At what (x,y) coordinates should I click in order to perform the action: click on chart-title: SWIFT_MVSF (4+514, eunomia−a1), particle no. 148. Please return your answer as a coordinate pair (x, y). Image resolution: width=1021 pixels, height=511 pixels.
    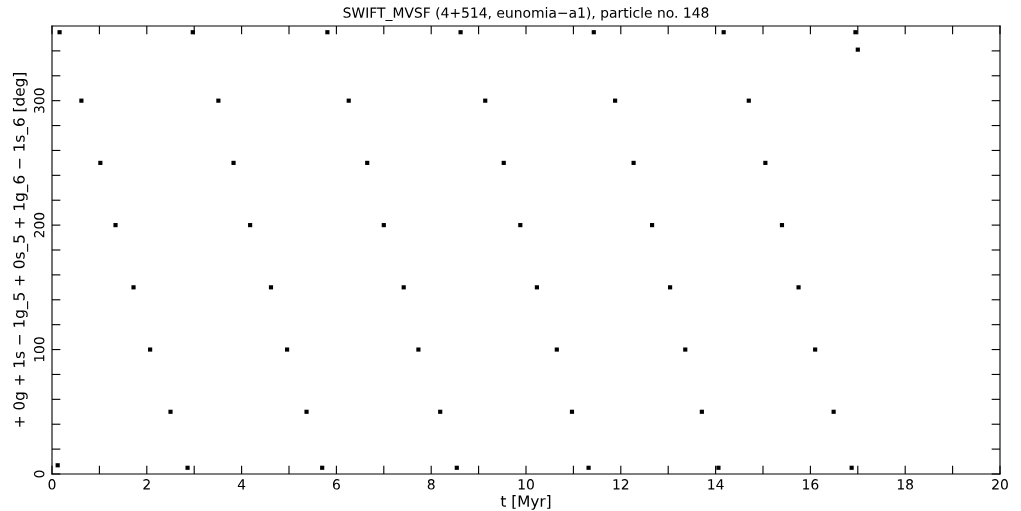
    Looking at the image, I should click on (526, 14).